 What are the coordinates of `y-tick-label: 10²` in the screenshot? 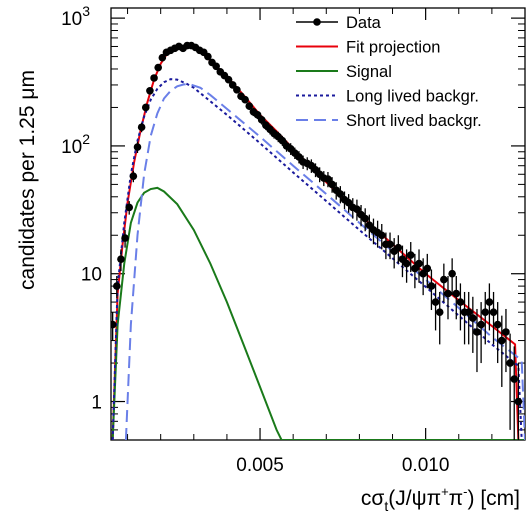 It's located at (75, 144).